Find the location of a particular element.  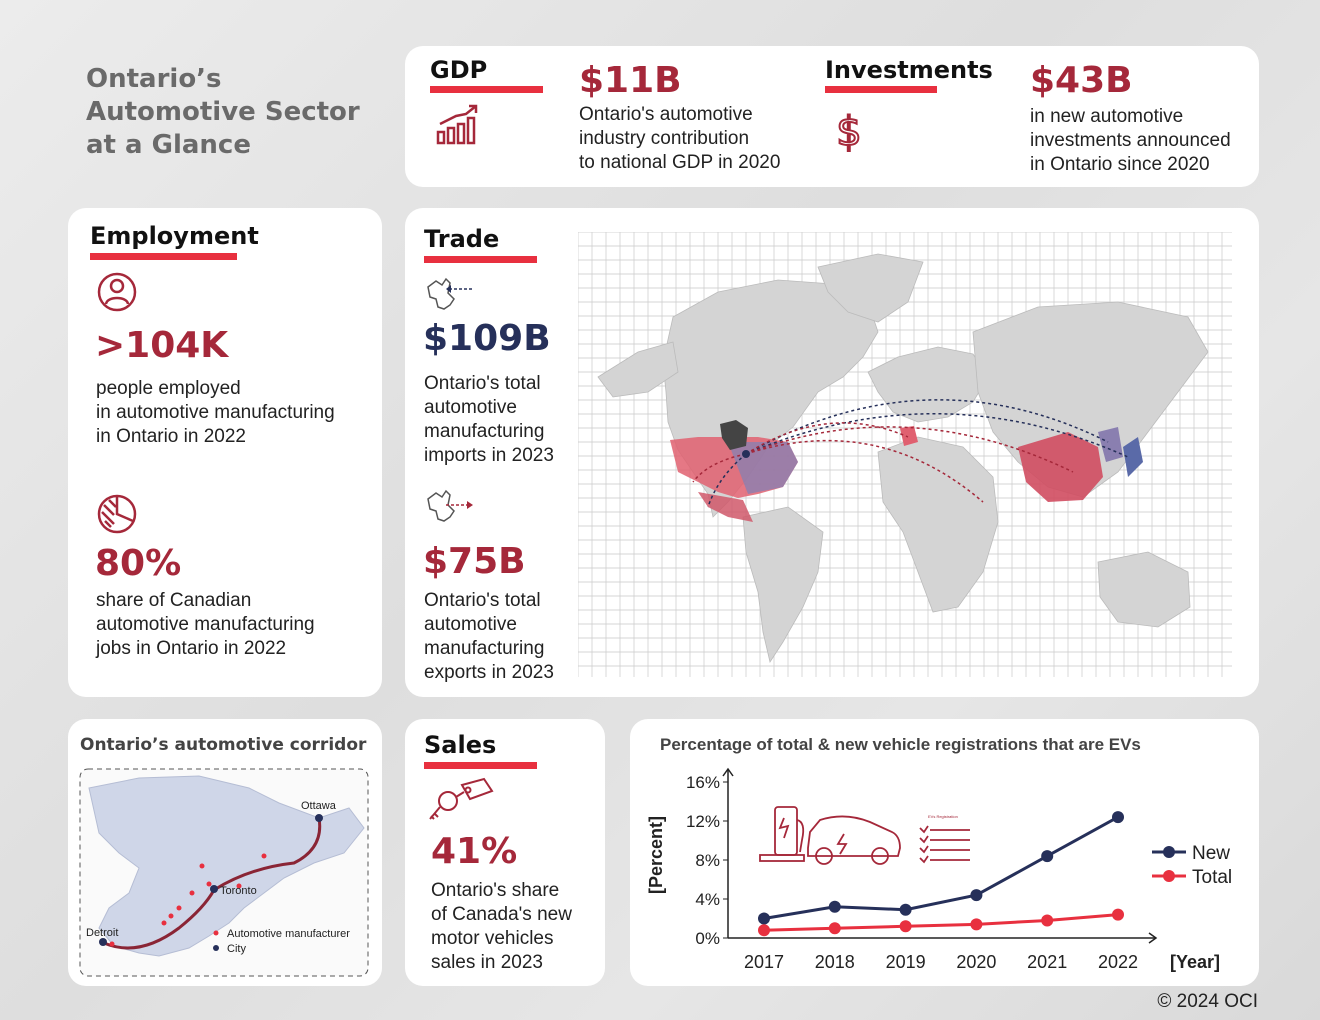

mexico-highlight is located at coordinates (725, 507).